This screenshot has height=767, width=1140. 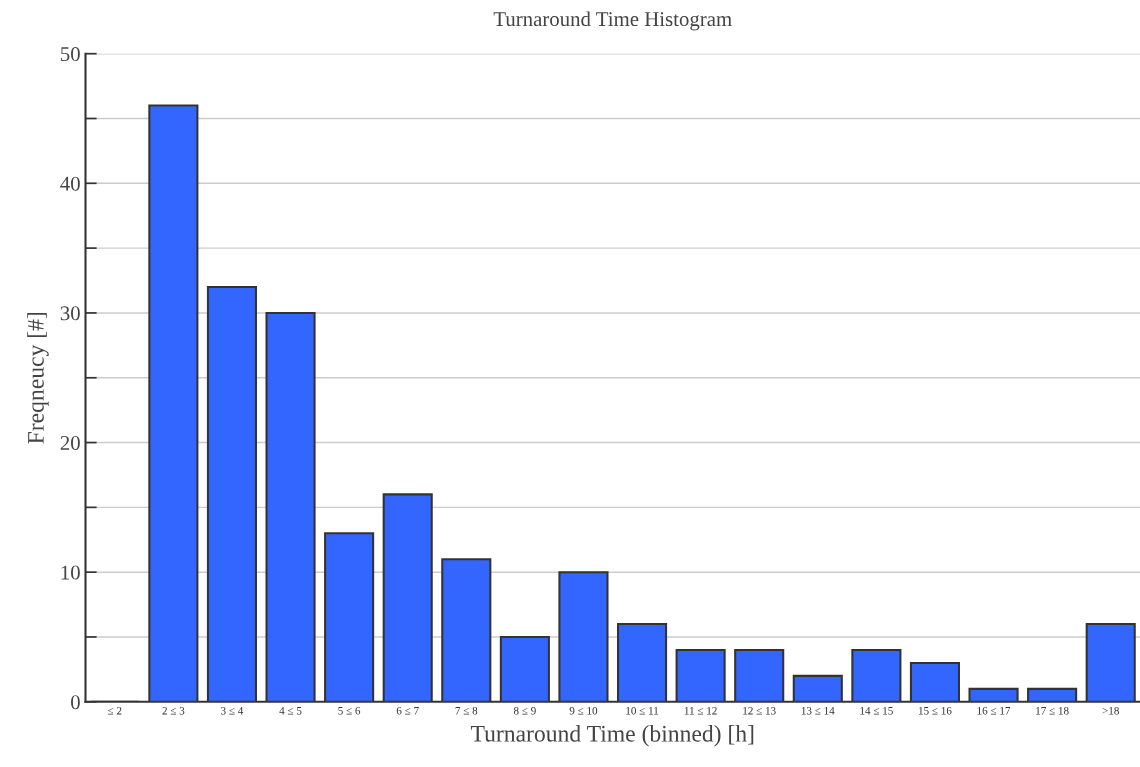 I want to click on chart-title: Turnaround Time Histogram, so click(x=612, y=21).